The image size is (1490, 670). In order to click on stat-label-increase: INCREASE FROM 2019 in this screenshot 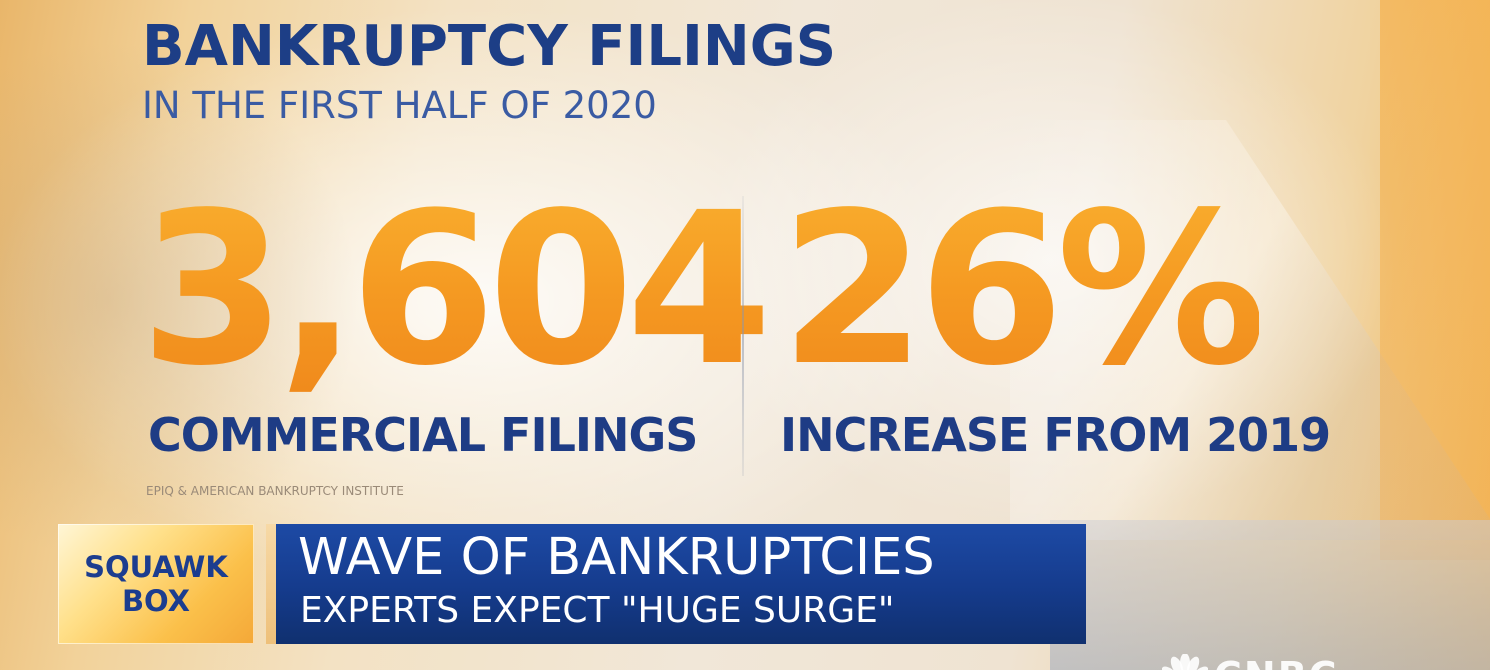, I will do `click(1055, 435)`.